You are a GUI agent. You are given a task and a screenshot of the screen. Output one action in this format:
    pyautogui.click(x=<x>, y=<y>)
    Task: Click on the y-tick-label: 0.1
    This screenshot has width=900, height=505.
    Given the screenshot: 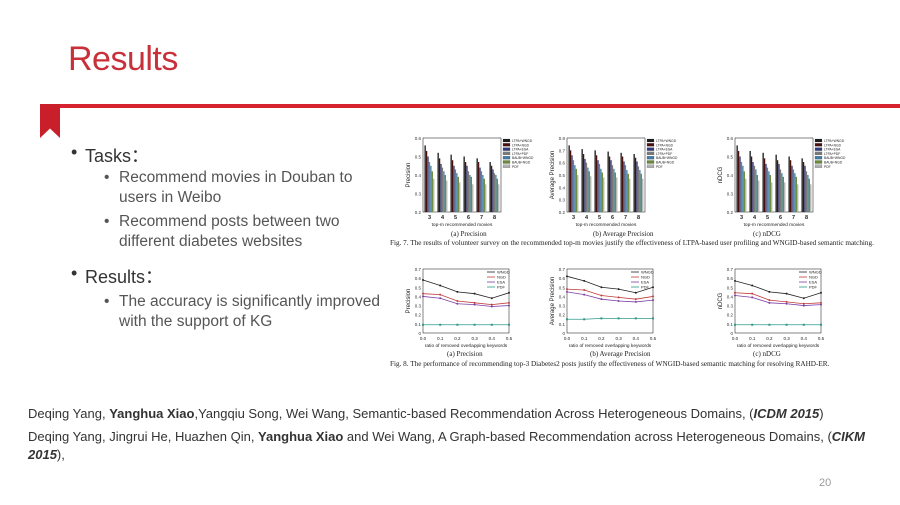 What is the action you would take?
    pyautogui.click(x=418, y=324)
    